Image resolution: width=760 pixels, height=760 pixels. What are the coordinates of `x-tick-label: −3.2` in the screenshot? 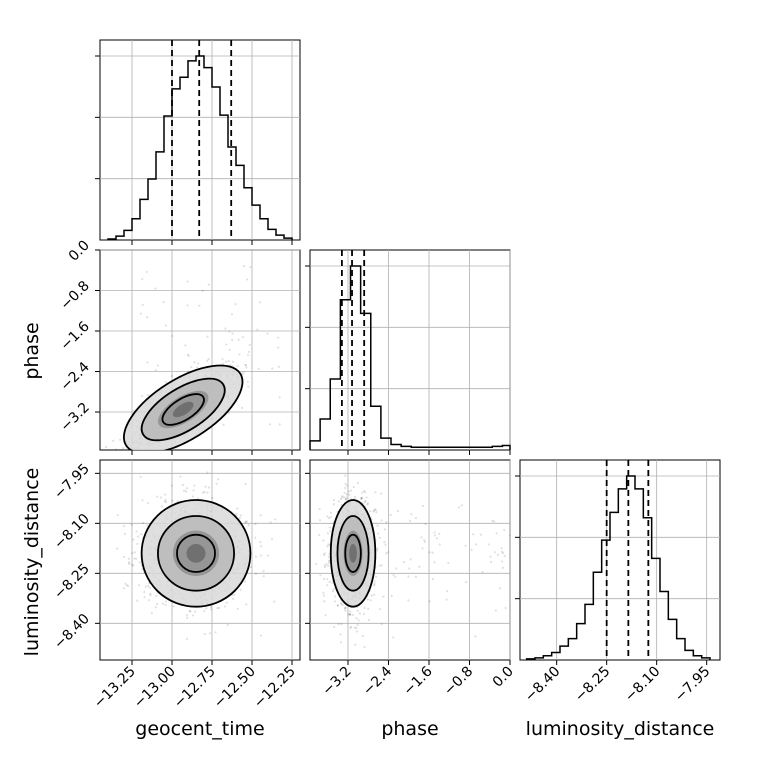 It's located at (336, 681).